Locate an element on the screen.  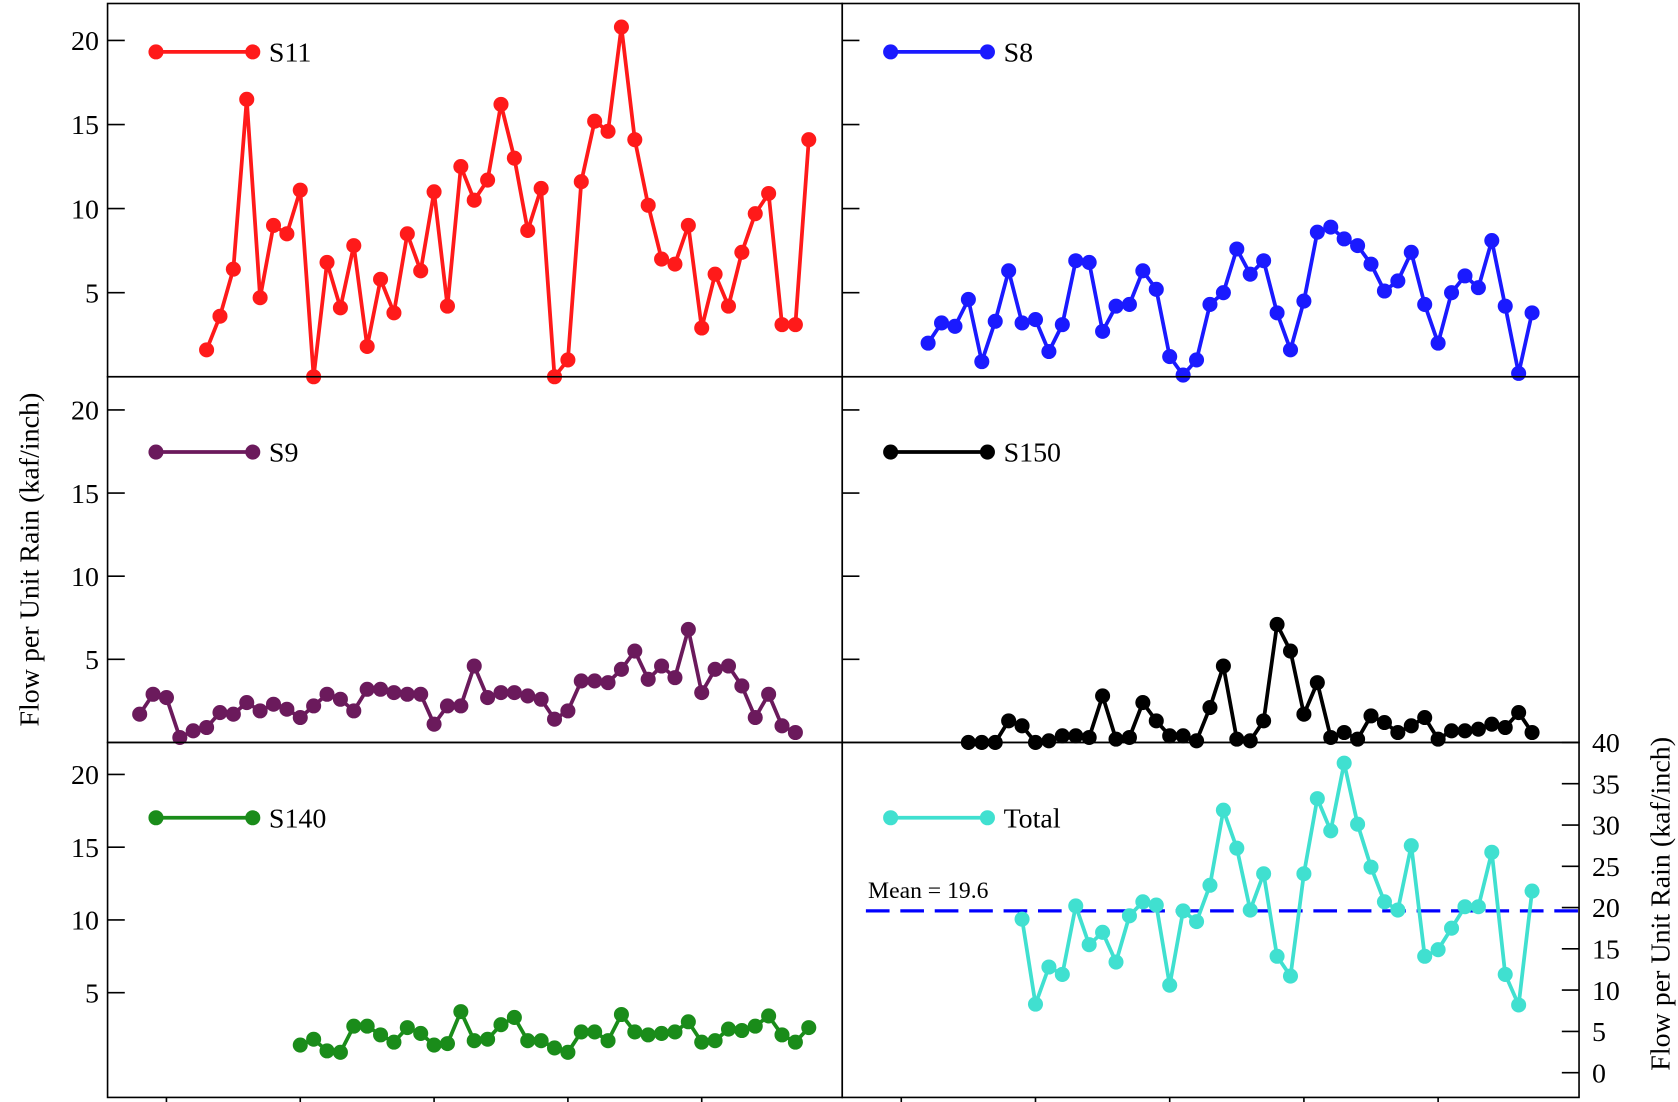
y2-tick-label: 10 is located at coordinates (1606, 991).